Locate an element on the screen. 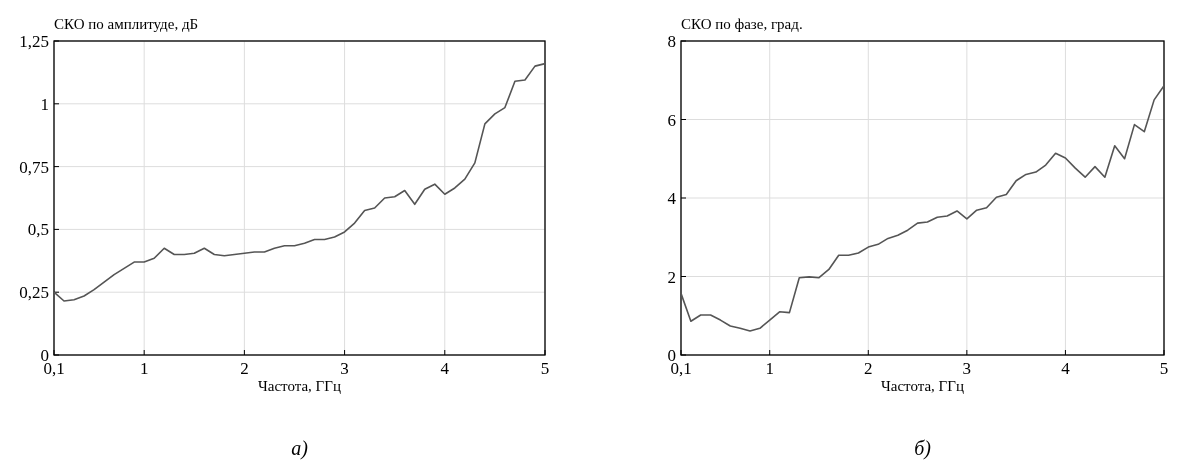 Image resolution: width=1181 pixels, height=472 pixels. y-tick-label: 1 is located at coordinates (44, 104).